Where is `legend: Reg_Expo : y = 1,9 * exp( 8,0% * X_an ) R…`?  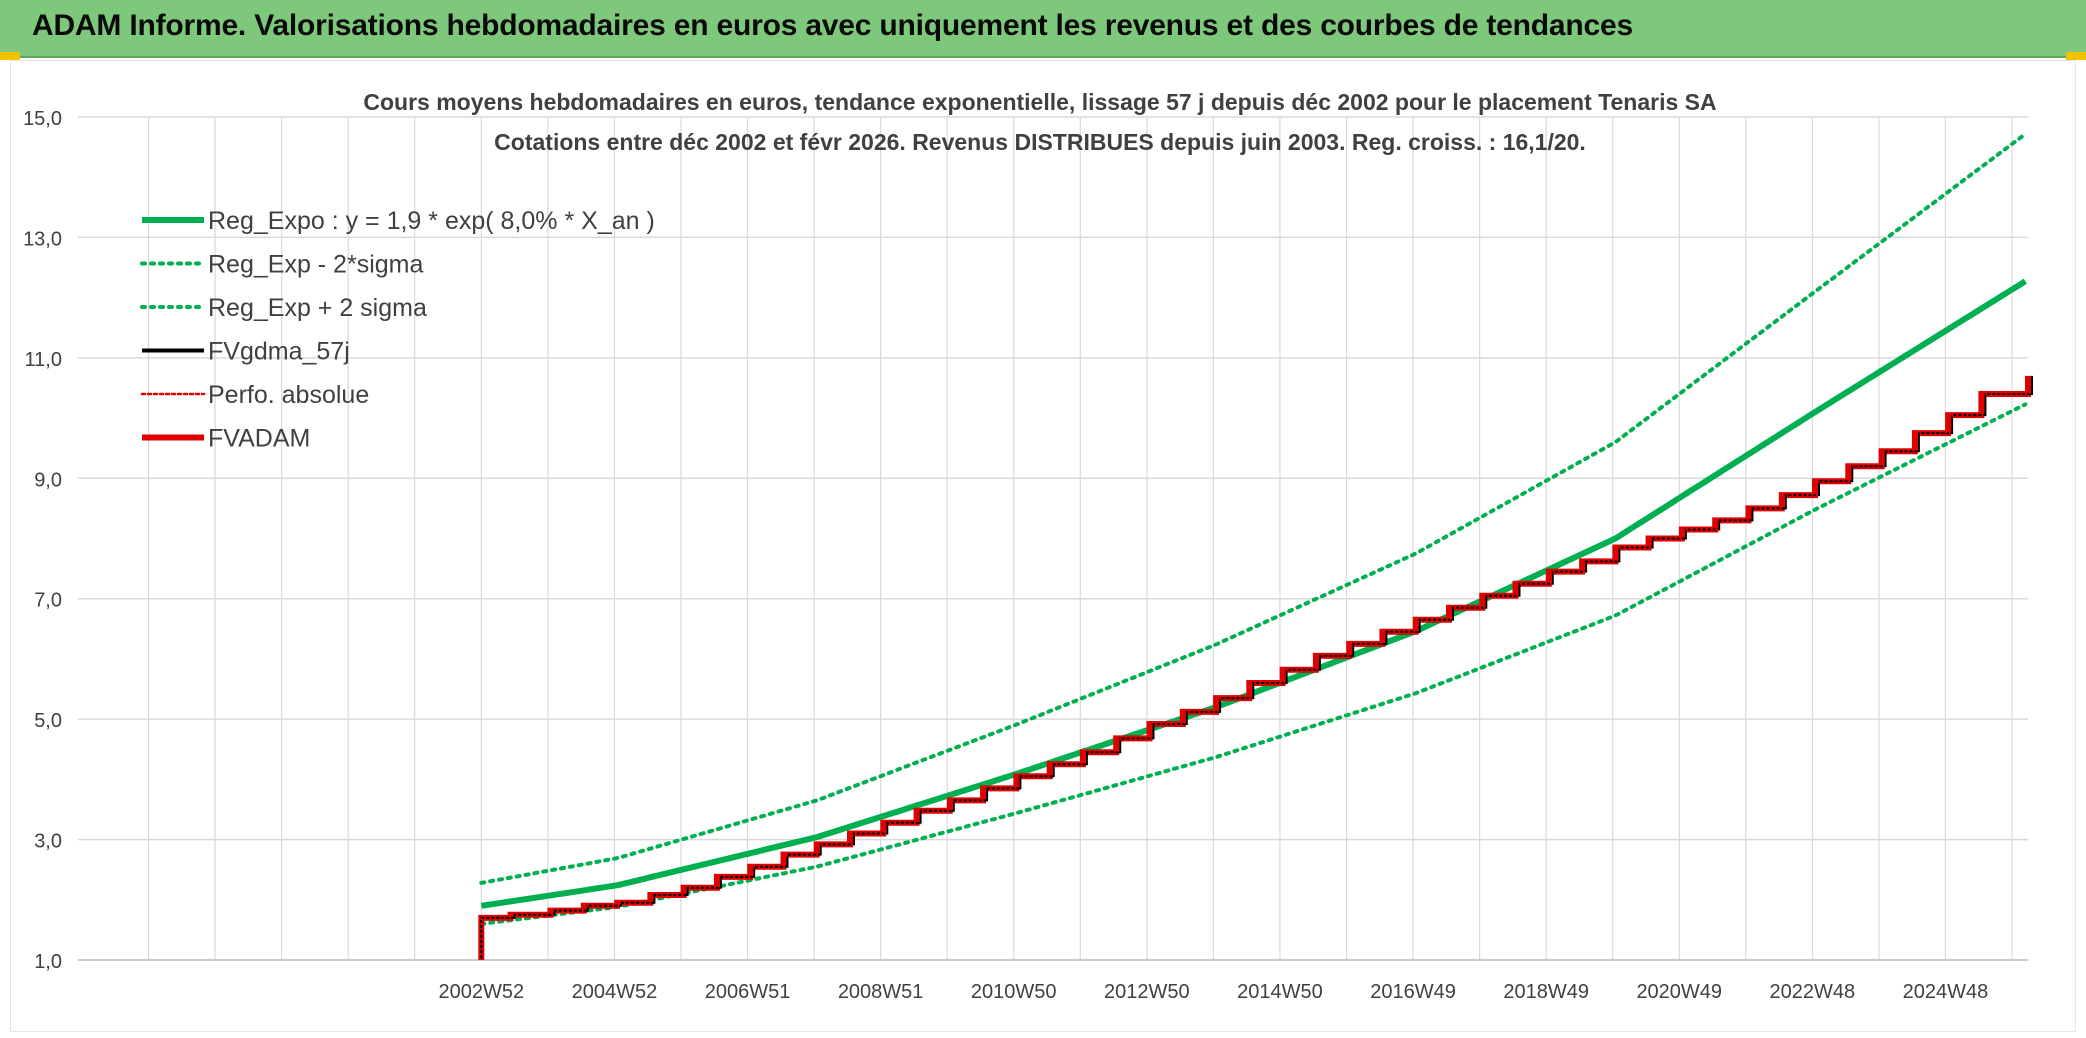 legend: Reg_Expo : y = 1,9 * exp( 8,0% * X_an ) R… is located at coordinates (397, 330).